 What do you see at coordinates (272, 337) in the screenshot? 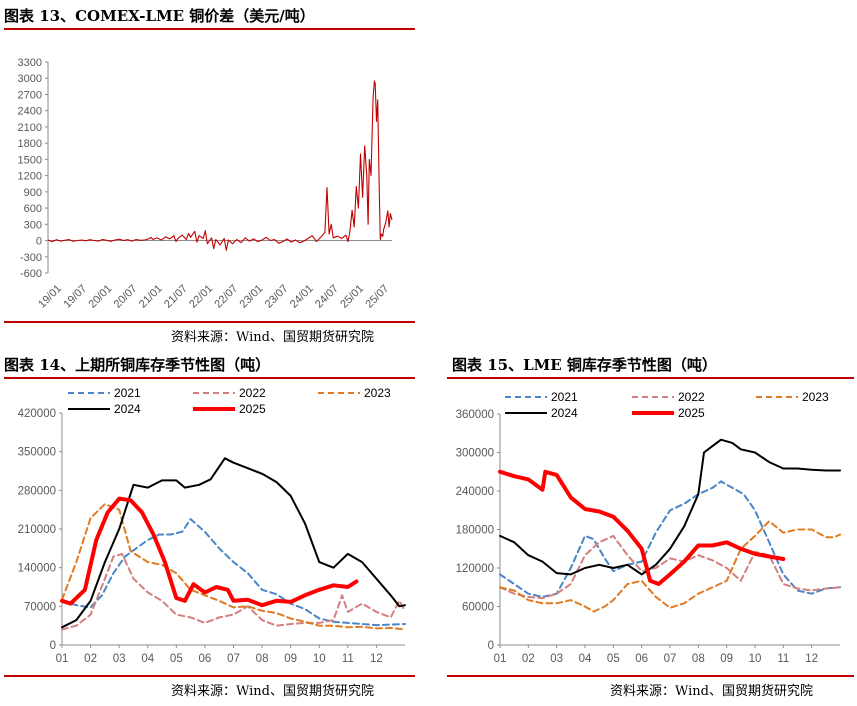
I see `chart13-source: 资料来源：Wind、国贸期货研究院` at bounding box center [272, 337].